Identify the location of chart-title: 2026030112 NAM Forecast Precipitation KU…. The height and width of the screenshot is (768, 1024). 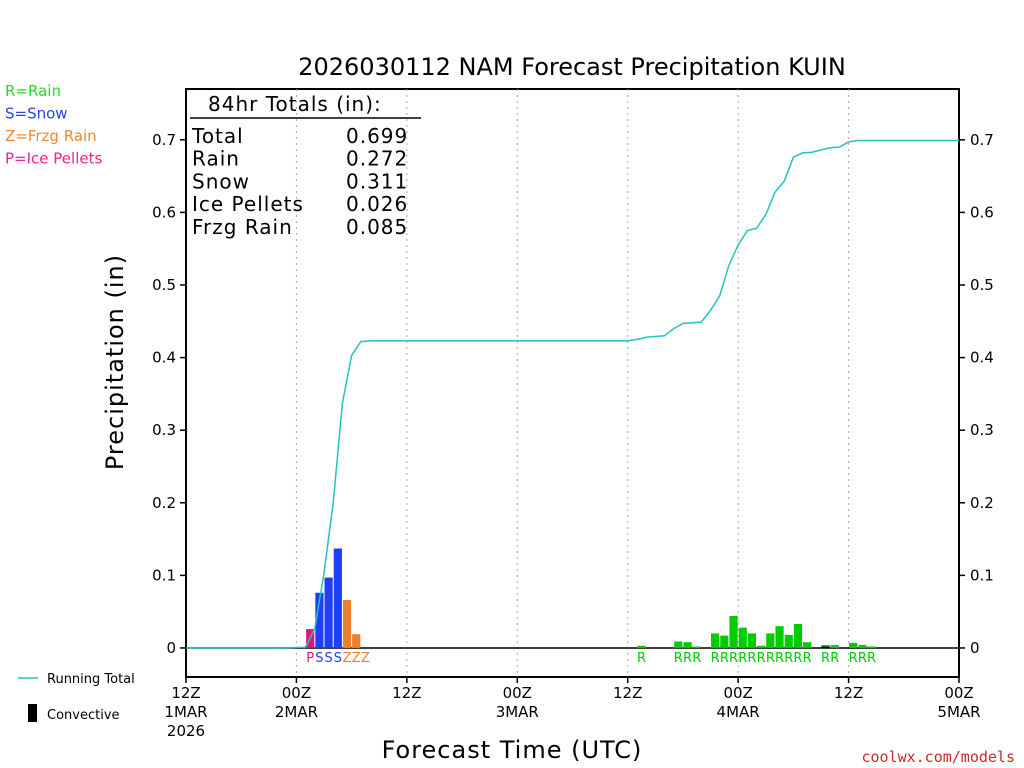
(572, 67).